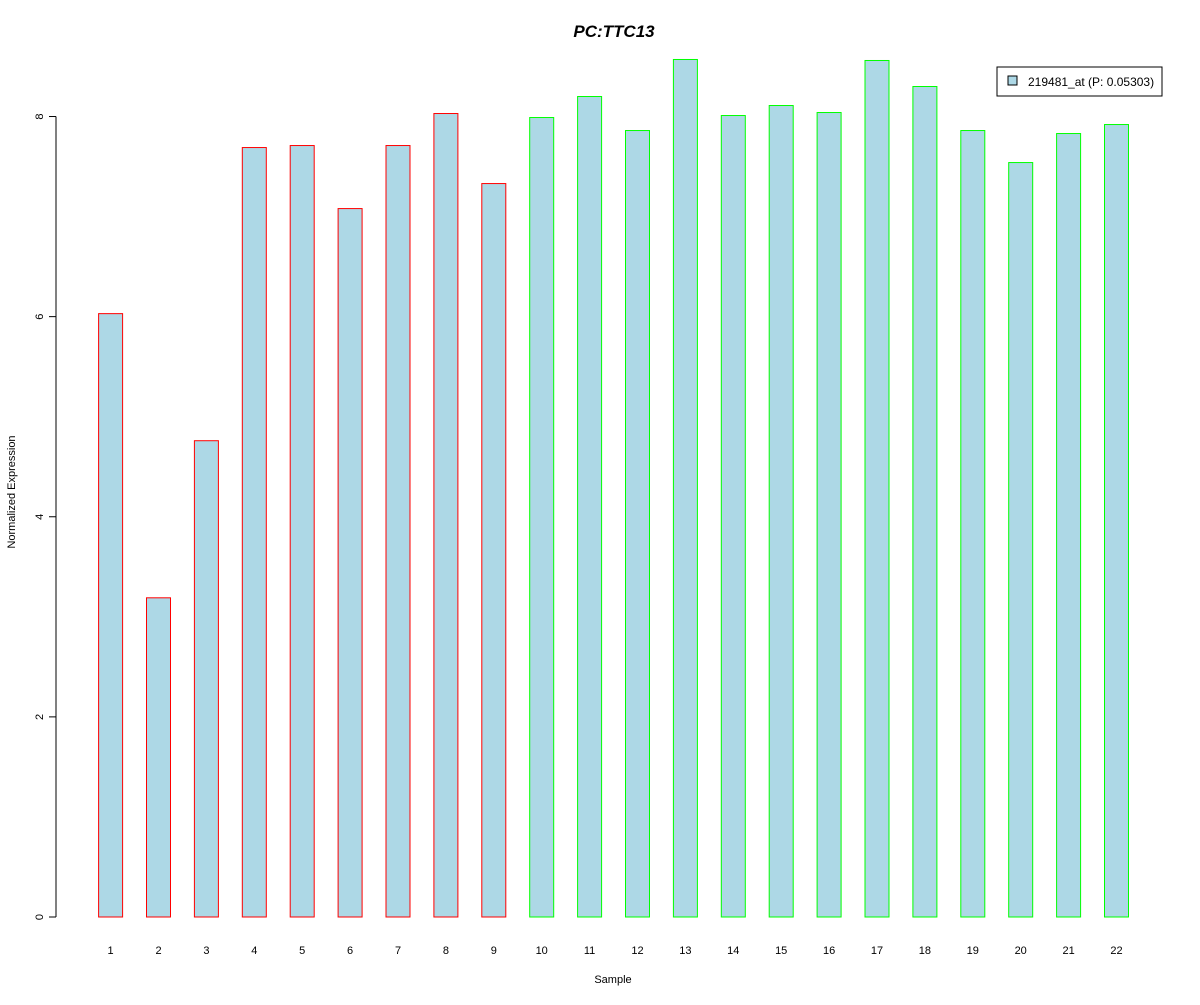 This screenshot has width=1200, height=1005. I want to click on legend-box, so click(1079, 81).